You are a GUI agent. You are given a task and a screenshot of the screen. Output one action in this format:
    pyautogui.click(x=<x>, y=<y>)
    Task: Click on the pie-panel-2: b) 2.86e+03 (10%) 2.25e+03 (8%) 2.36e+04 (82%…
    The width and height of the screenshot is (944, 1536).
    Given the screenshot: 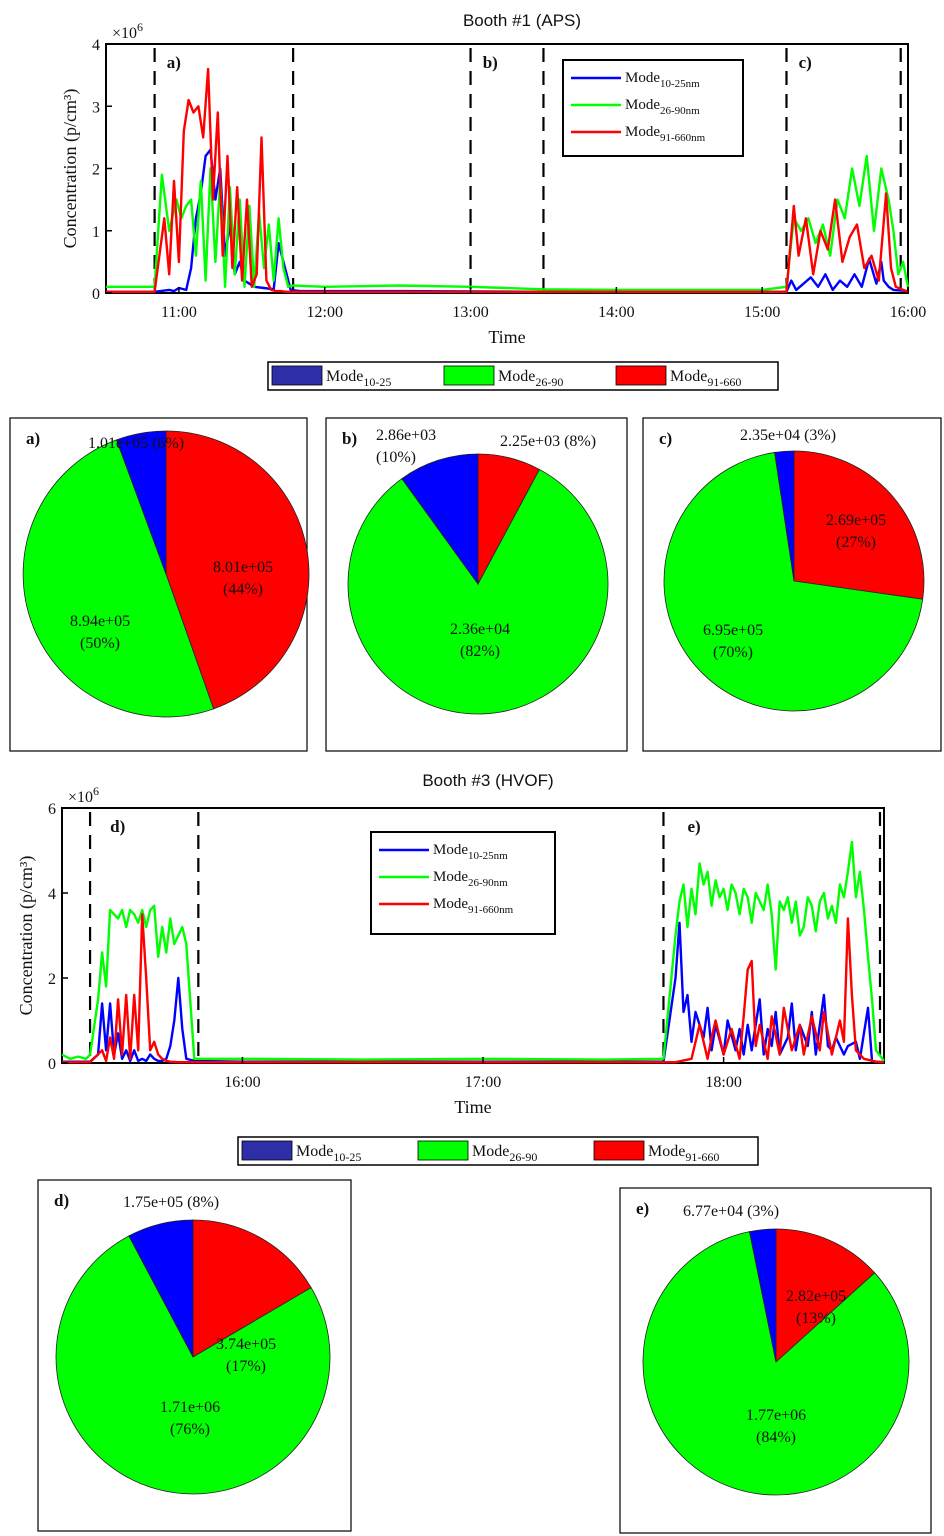 What is the action you would take?
    pyautogui.click(x=476, y=584)
    